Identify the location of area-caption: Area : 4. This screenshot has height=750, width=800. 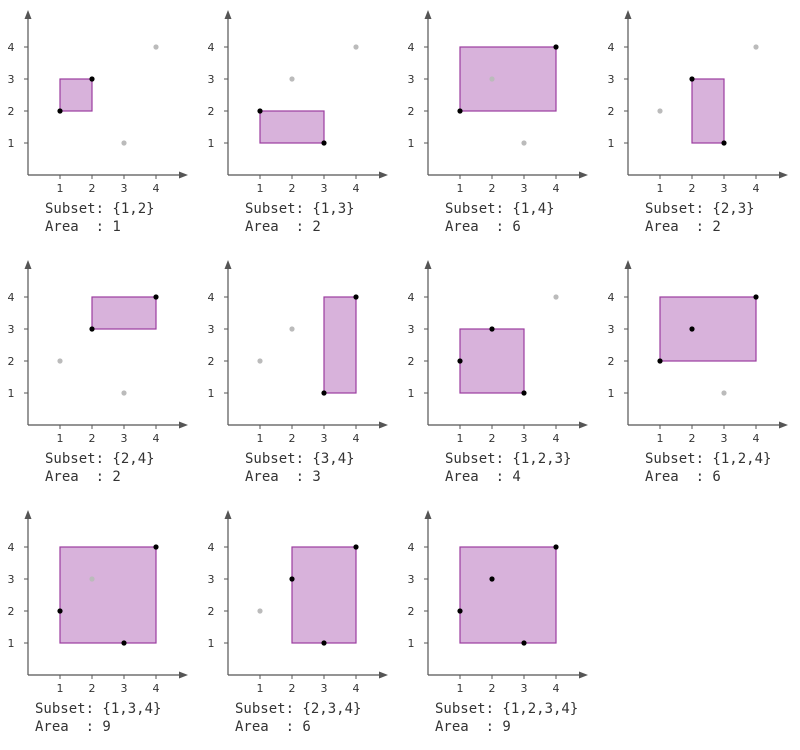
(483, 477).